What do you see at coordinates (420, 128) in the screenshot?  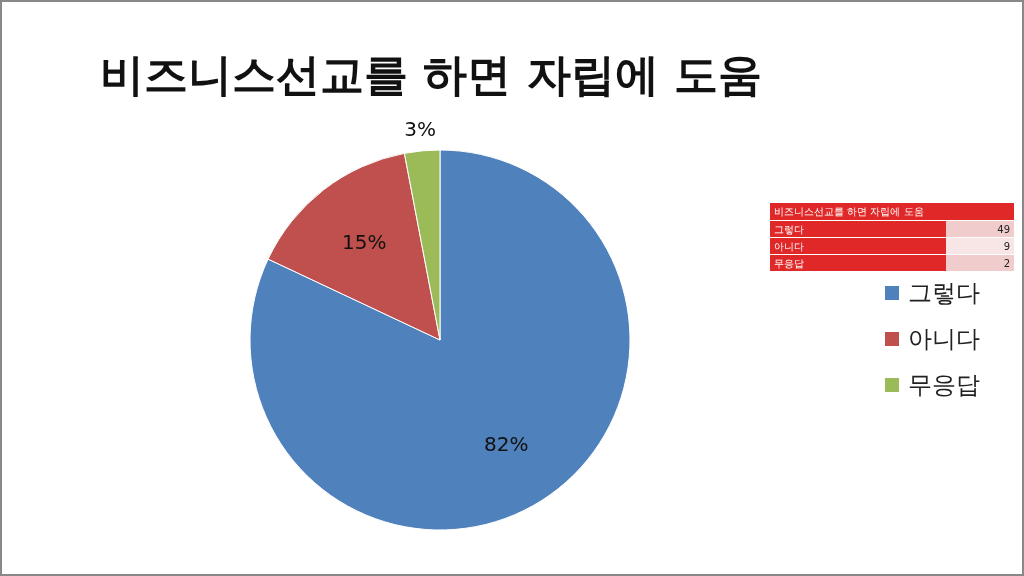 I see `data-label: 3%` at bounding box center [420, 128].